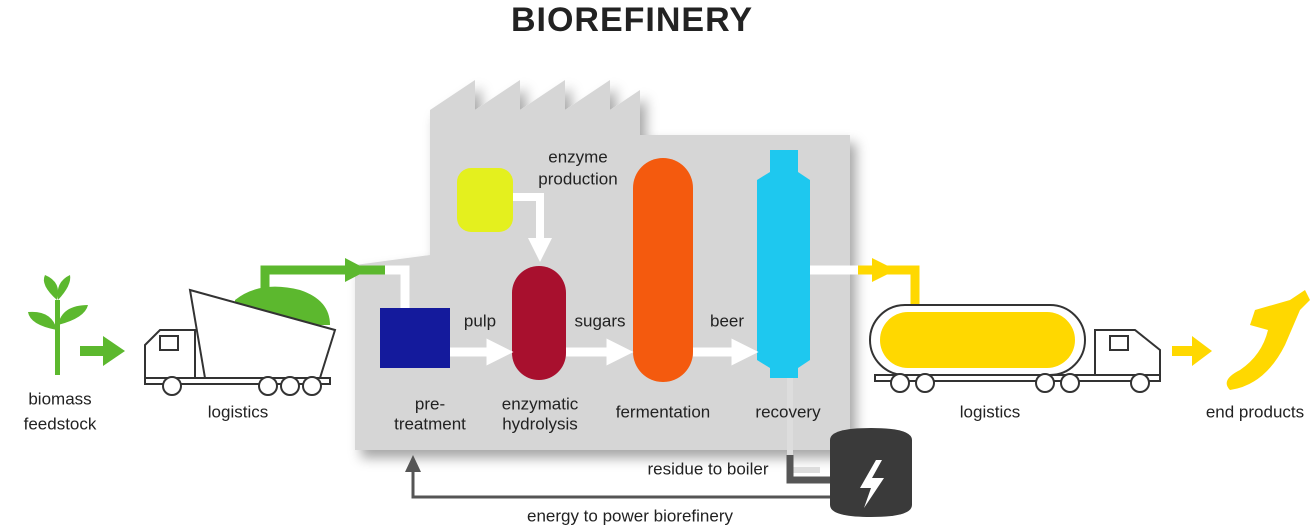 Image resolution: width=1315 pixels, height=527 pixels. What do you see at coordinates (485, 200) in the screenshot?
I see `enzyme-tank` at bounding box center [485, 200].